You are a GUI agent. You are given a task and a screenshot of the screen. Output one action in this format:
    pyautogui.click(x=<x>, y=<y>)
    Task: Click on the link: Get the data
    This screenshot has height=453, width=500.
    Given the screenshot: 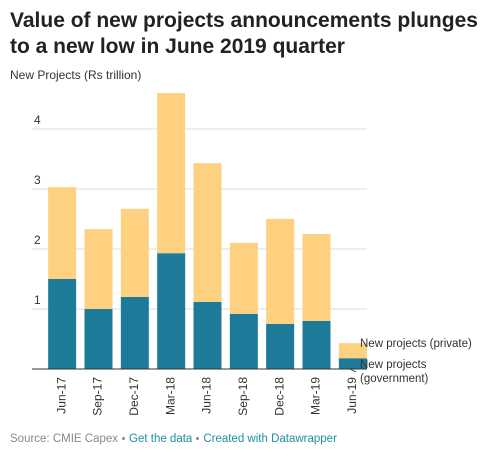 What is the action you would take?
    pyautogui.click(x=161, y=439)
    